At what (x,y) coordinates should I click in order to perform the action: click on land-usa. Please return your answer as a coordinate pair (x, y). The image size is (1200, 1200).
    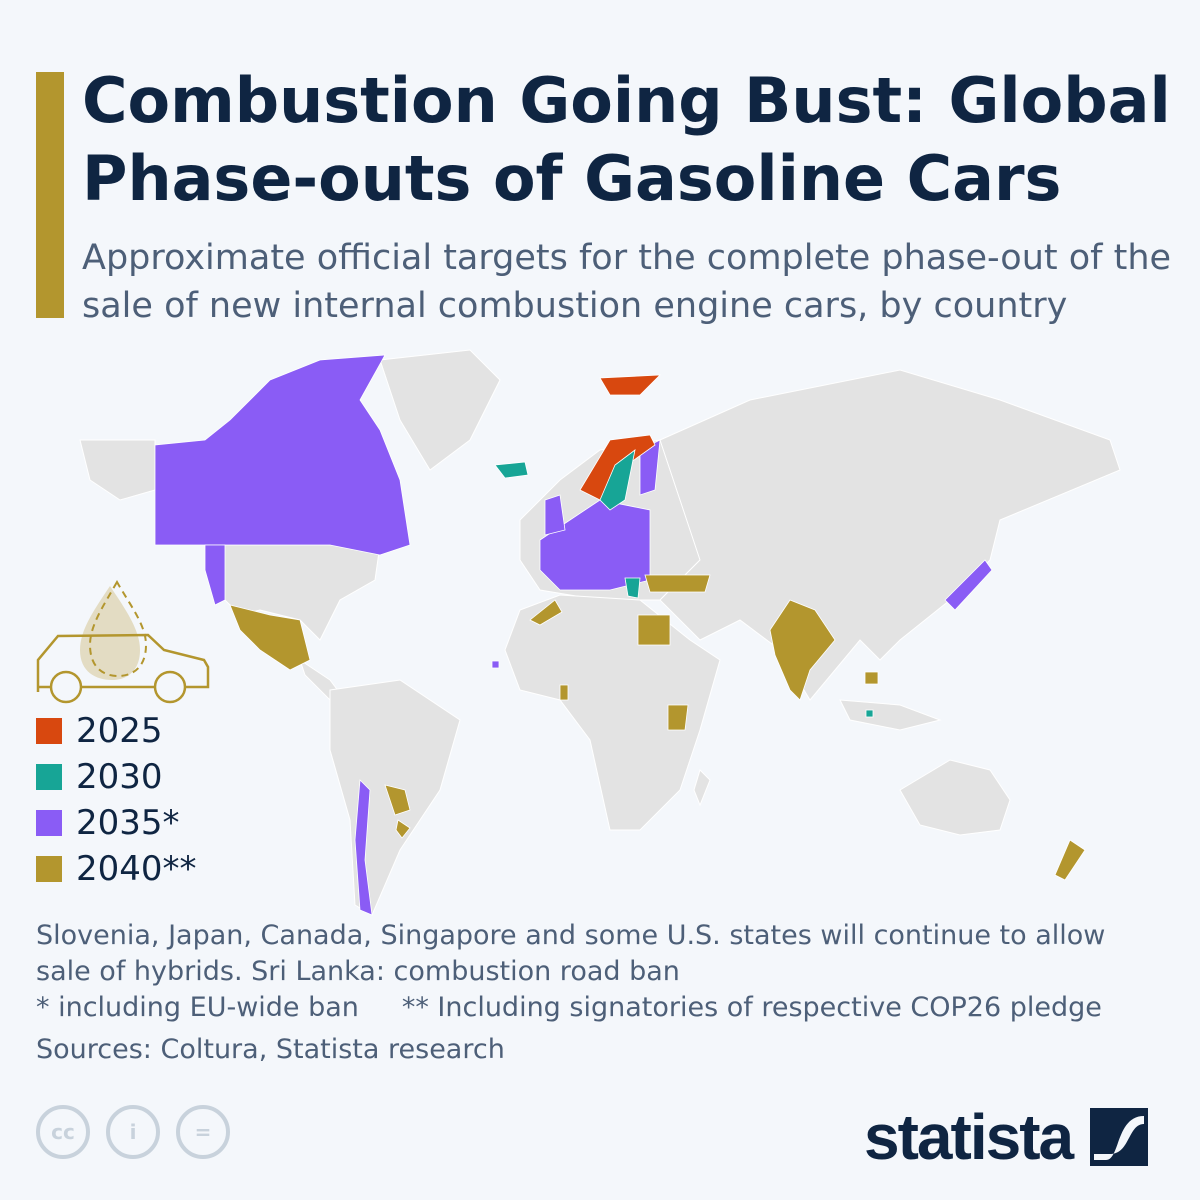
    Looking at the image, I should click on (292, 592).